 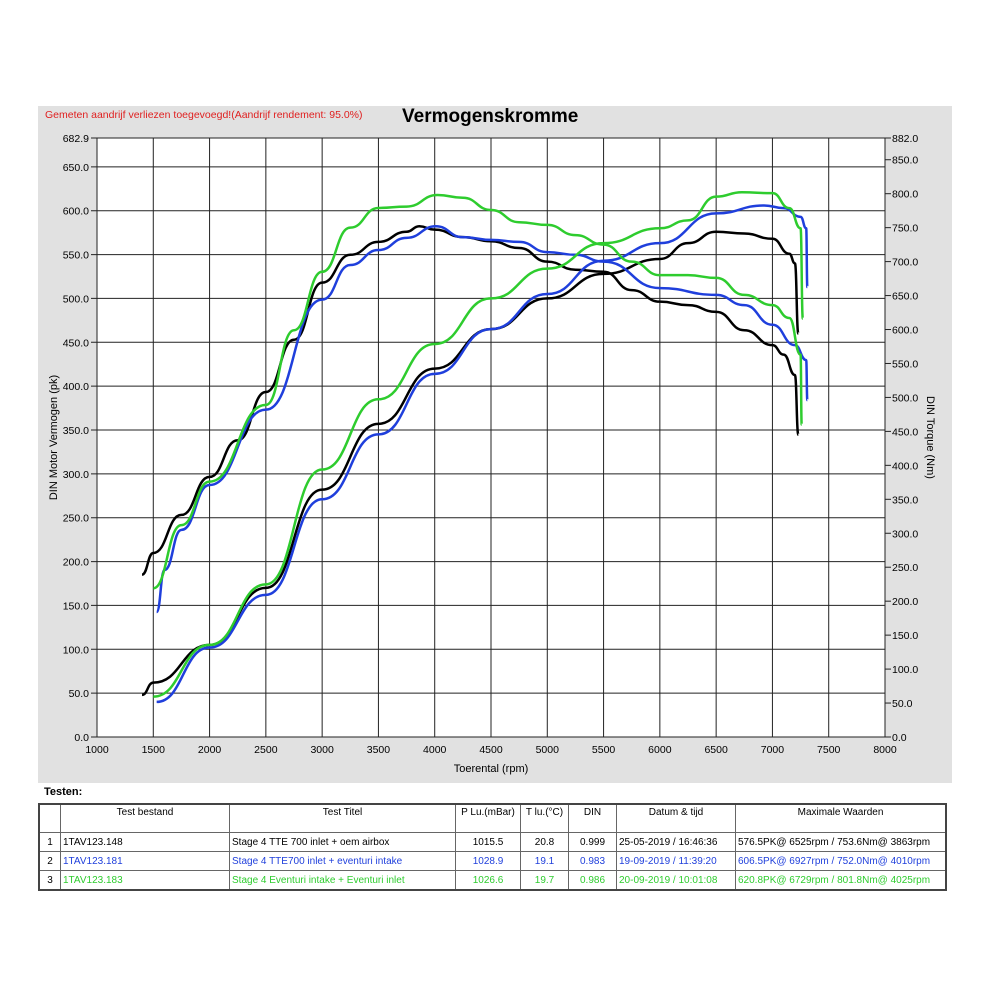 I want to click on y-tick-label: 500.0, so click(x=76, y=299).